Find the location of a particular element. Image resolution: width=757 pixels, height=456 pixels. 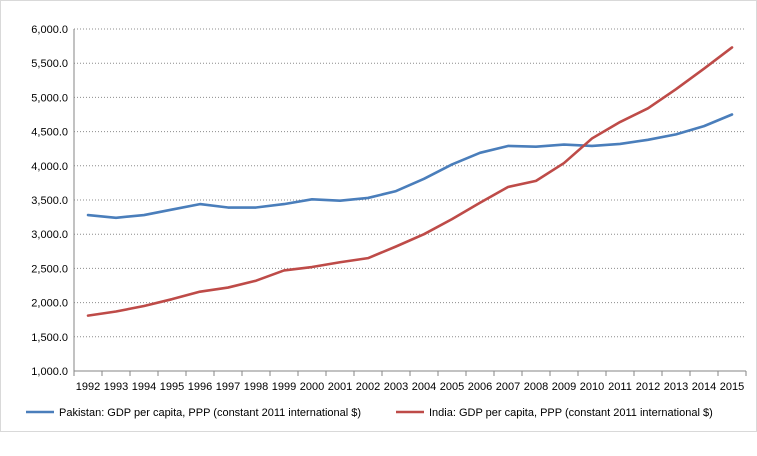

x-tick-label: 2006 is located at coordinates (480, 387).